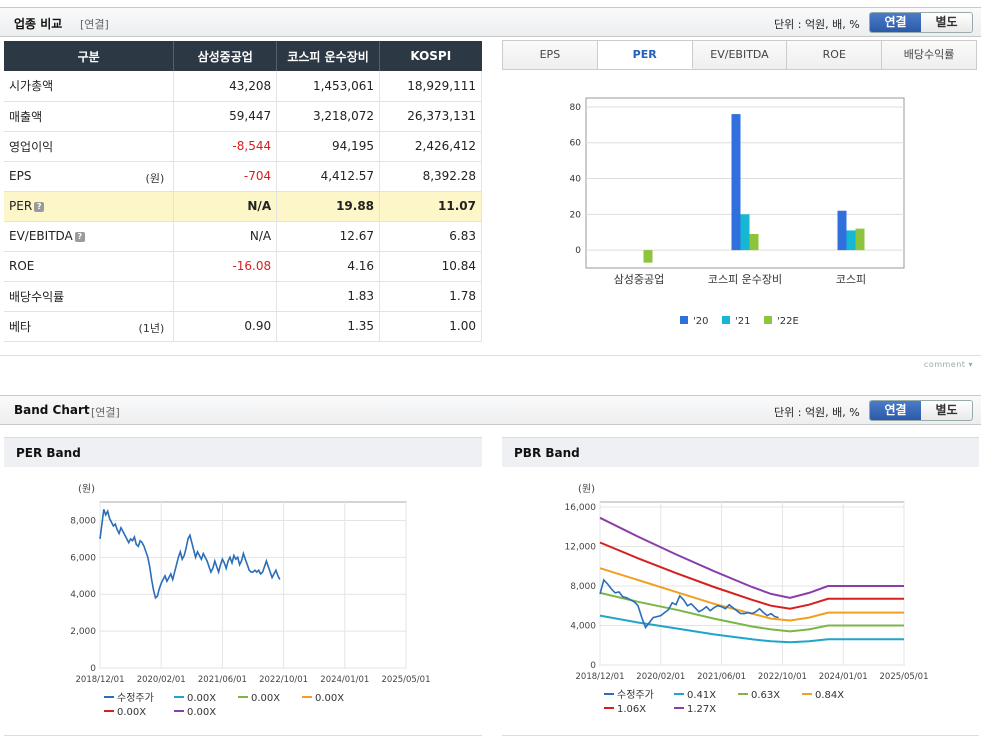  What do you see at coordinates (929, 55) in the screenshot?
I see `tab-dividend-yield: 배당수익률` at bounding box center [929, 55].